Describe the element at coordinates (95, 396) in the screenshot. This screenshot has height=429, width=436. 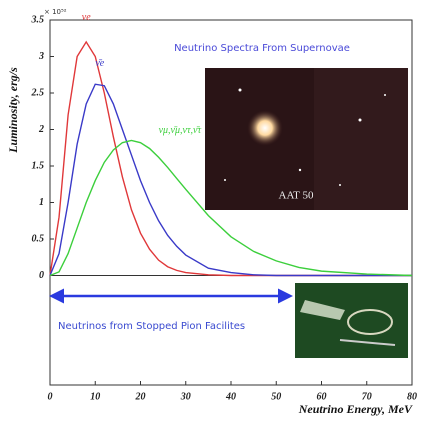
I see `x-tick-label: 10` at that location.